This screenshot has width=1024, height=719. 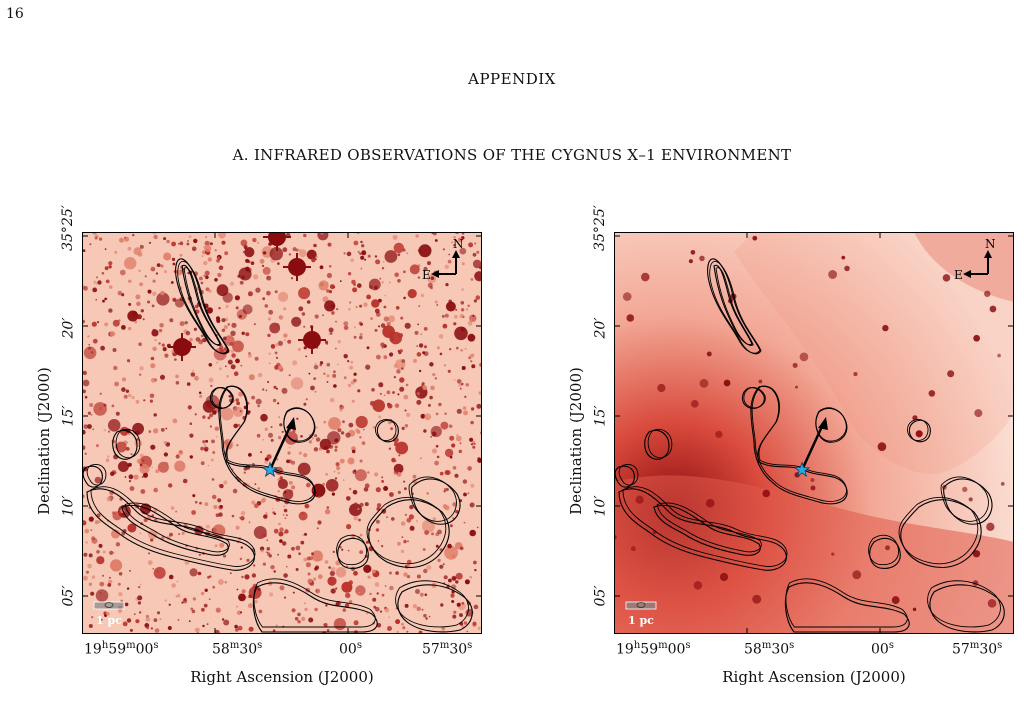 I want to click on ytick-left-1: 20′, so click(x=68, y=328).